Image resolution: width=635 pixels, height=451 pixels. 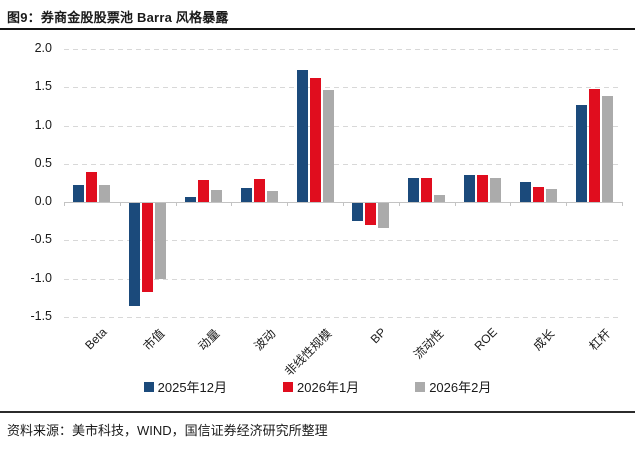 What do you see at coordinates (544, 340) in the screenshot?
I see `x-category-label: 成长` at bounding box center [544, 340].